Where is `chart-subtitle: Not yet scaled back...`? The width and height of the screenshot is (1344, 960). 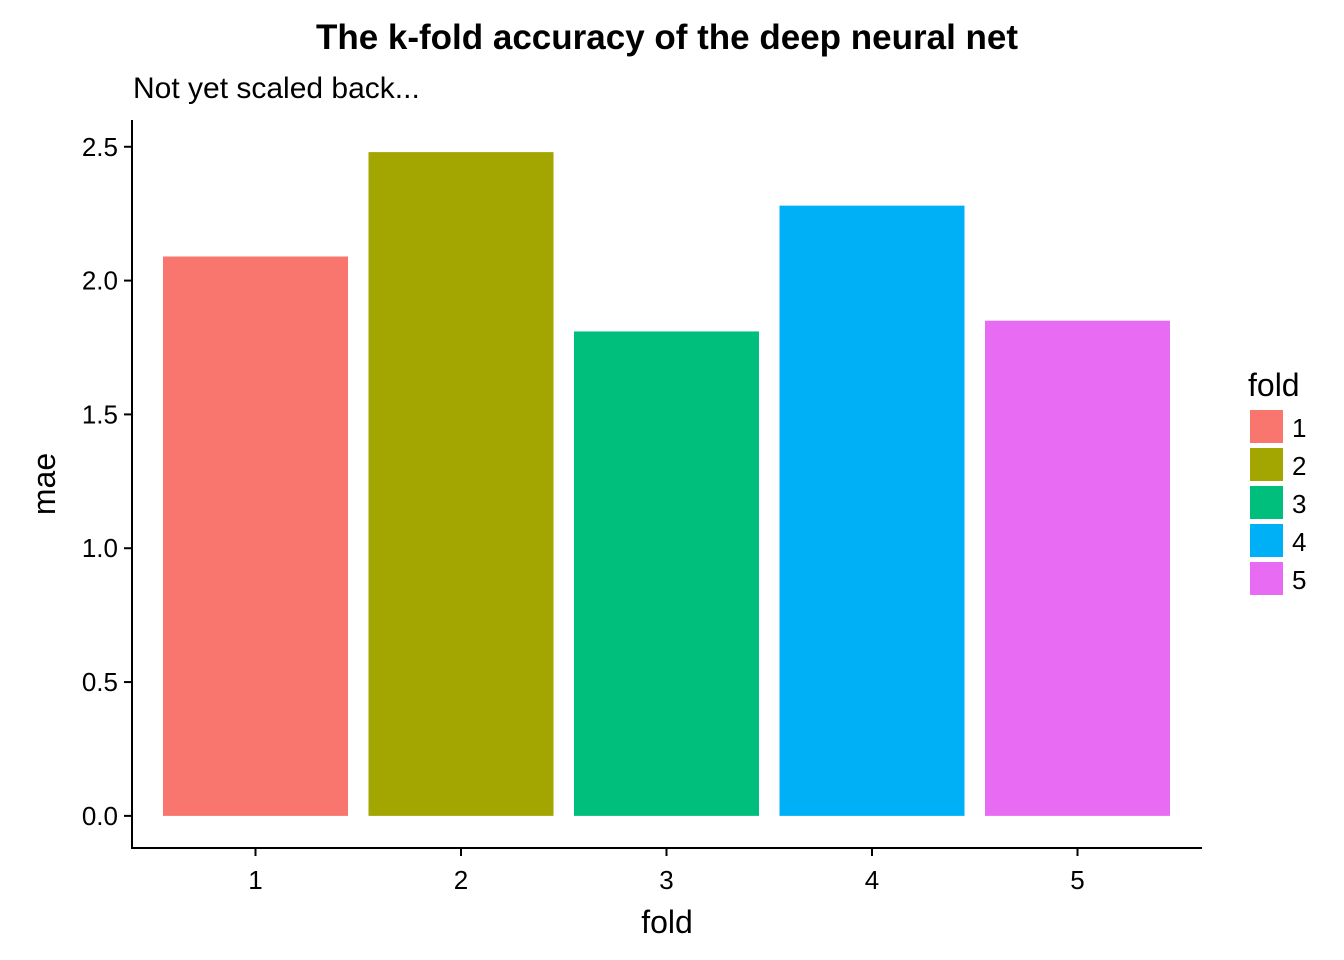
chart-subtitle: Not yet scaled back... is located at coordinates (276, 88).